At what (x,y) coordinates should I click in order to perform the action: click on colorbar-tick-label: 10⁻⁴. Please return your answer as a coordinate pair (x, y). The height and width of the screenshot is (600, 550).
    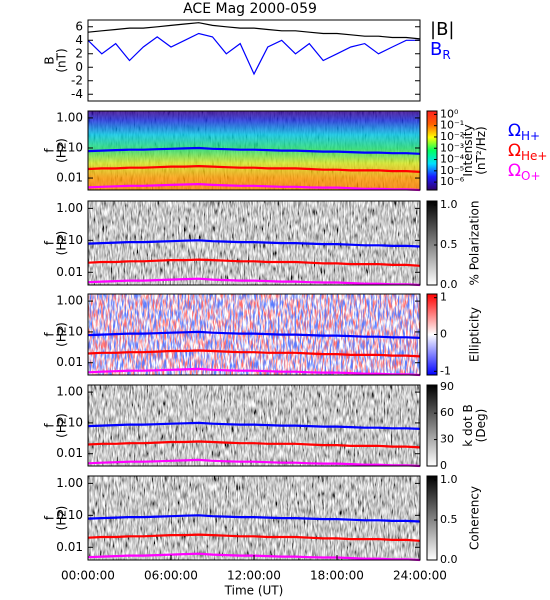
    Looking at the image, I should click on (452, 159).